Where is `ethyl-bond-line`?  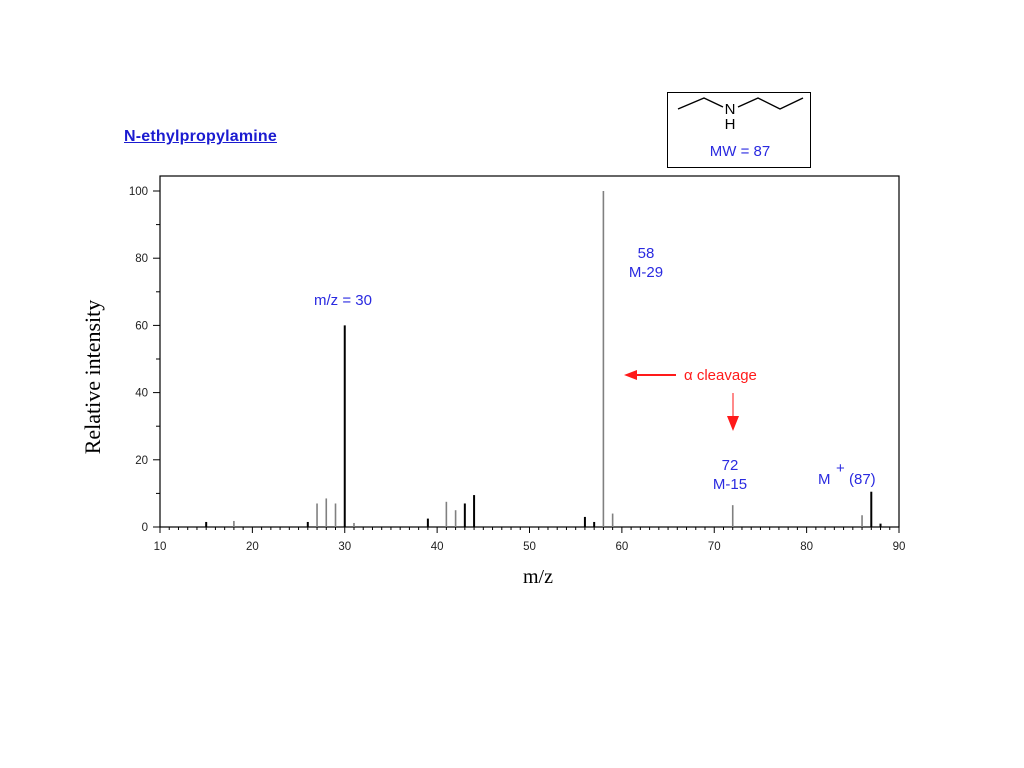 ethyl-bond-line is located at coordinates (700, 103).